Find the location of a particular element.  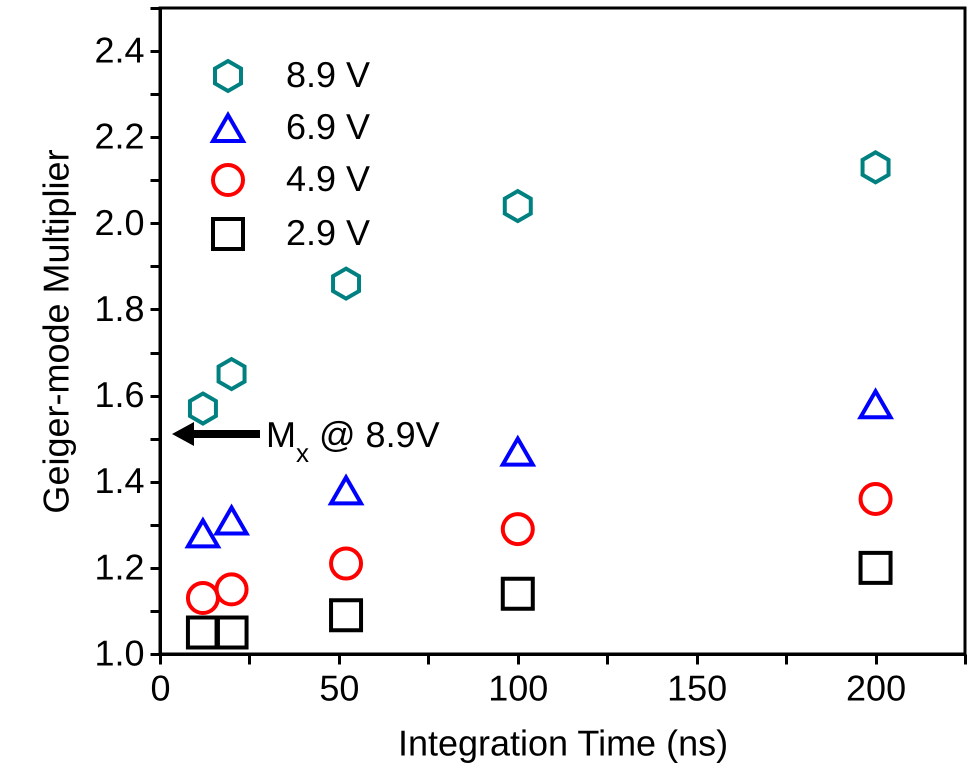

x-tick-label: 50 is located at coordinates (339, 688).